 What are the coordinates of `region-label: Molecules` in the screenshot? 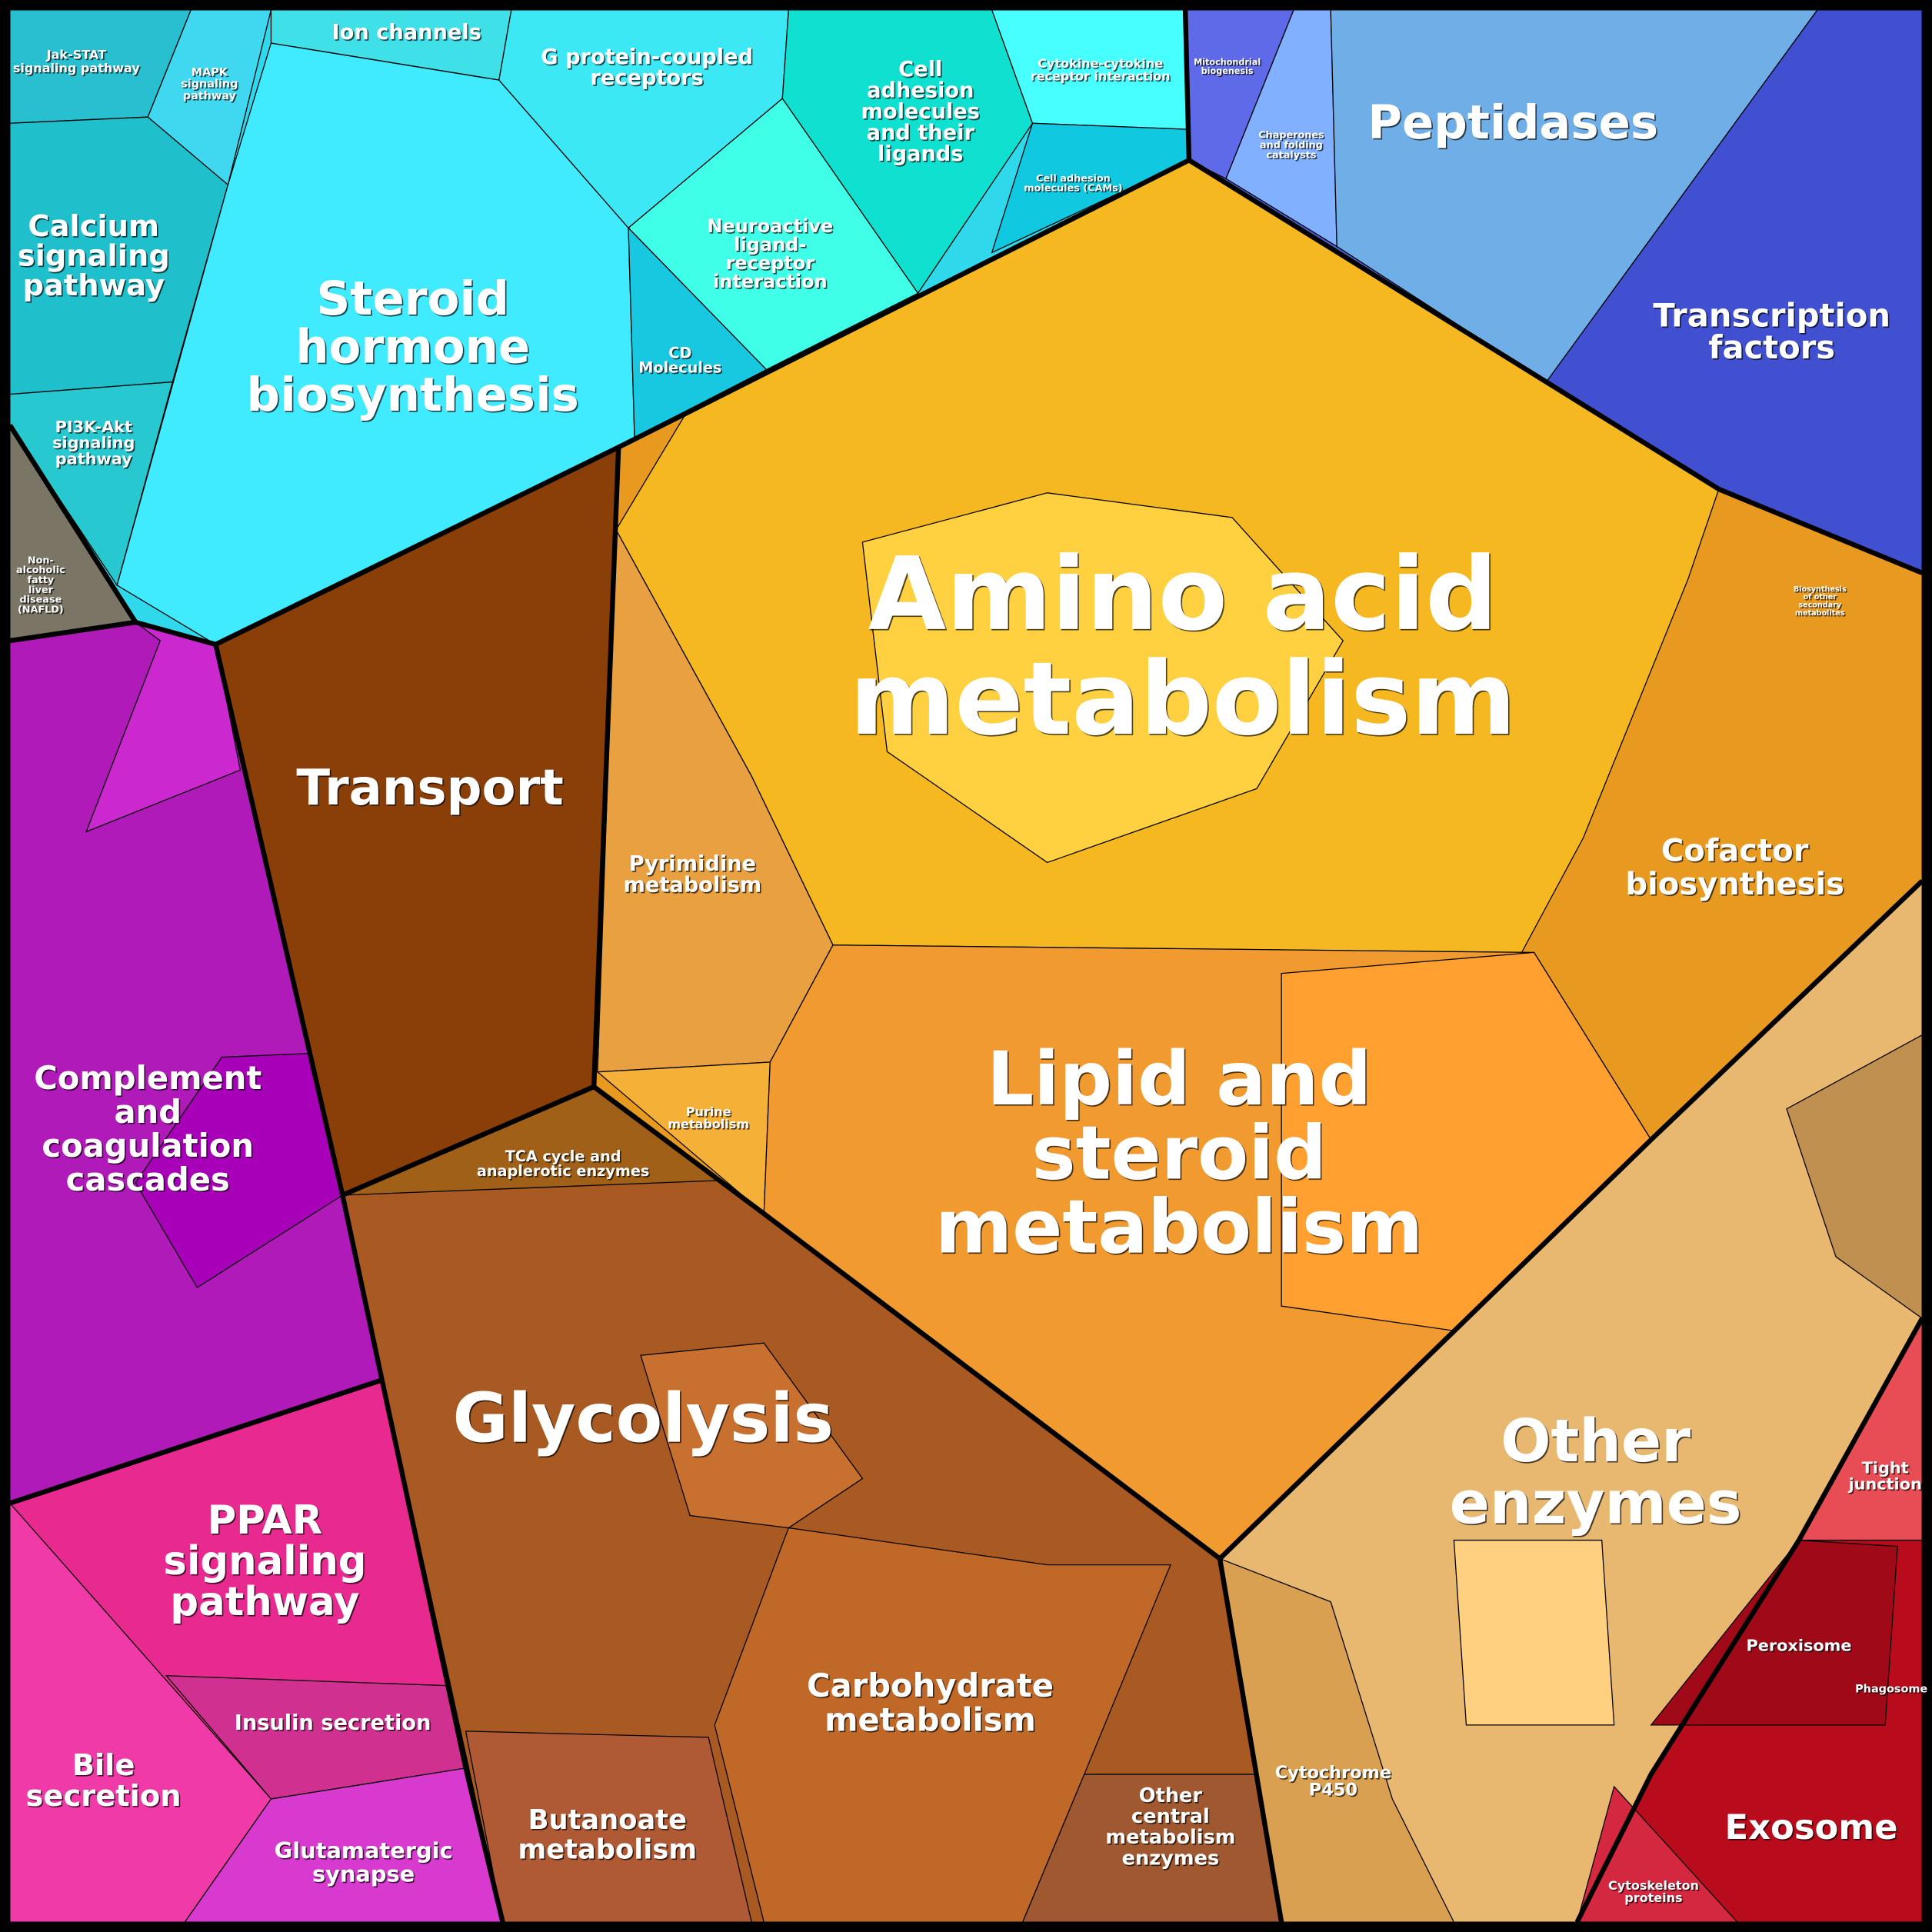 It's located at (679, 368).